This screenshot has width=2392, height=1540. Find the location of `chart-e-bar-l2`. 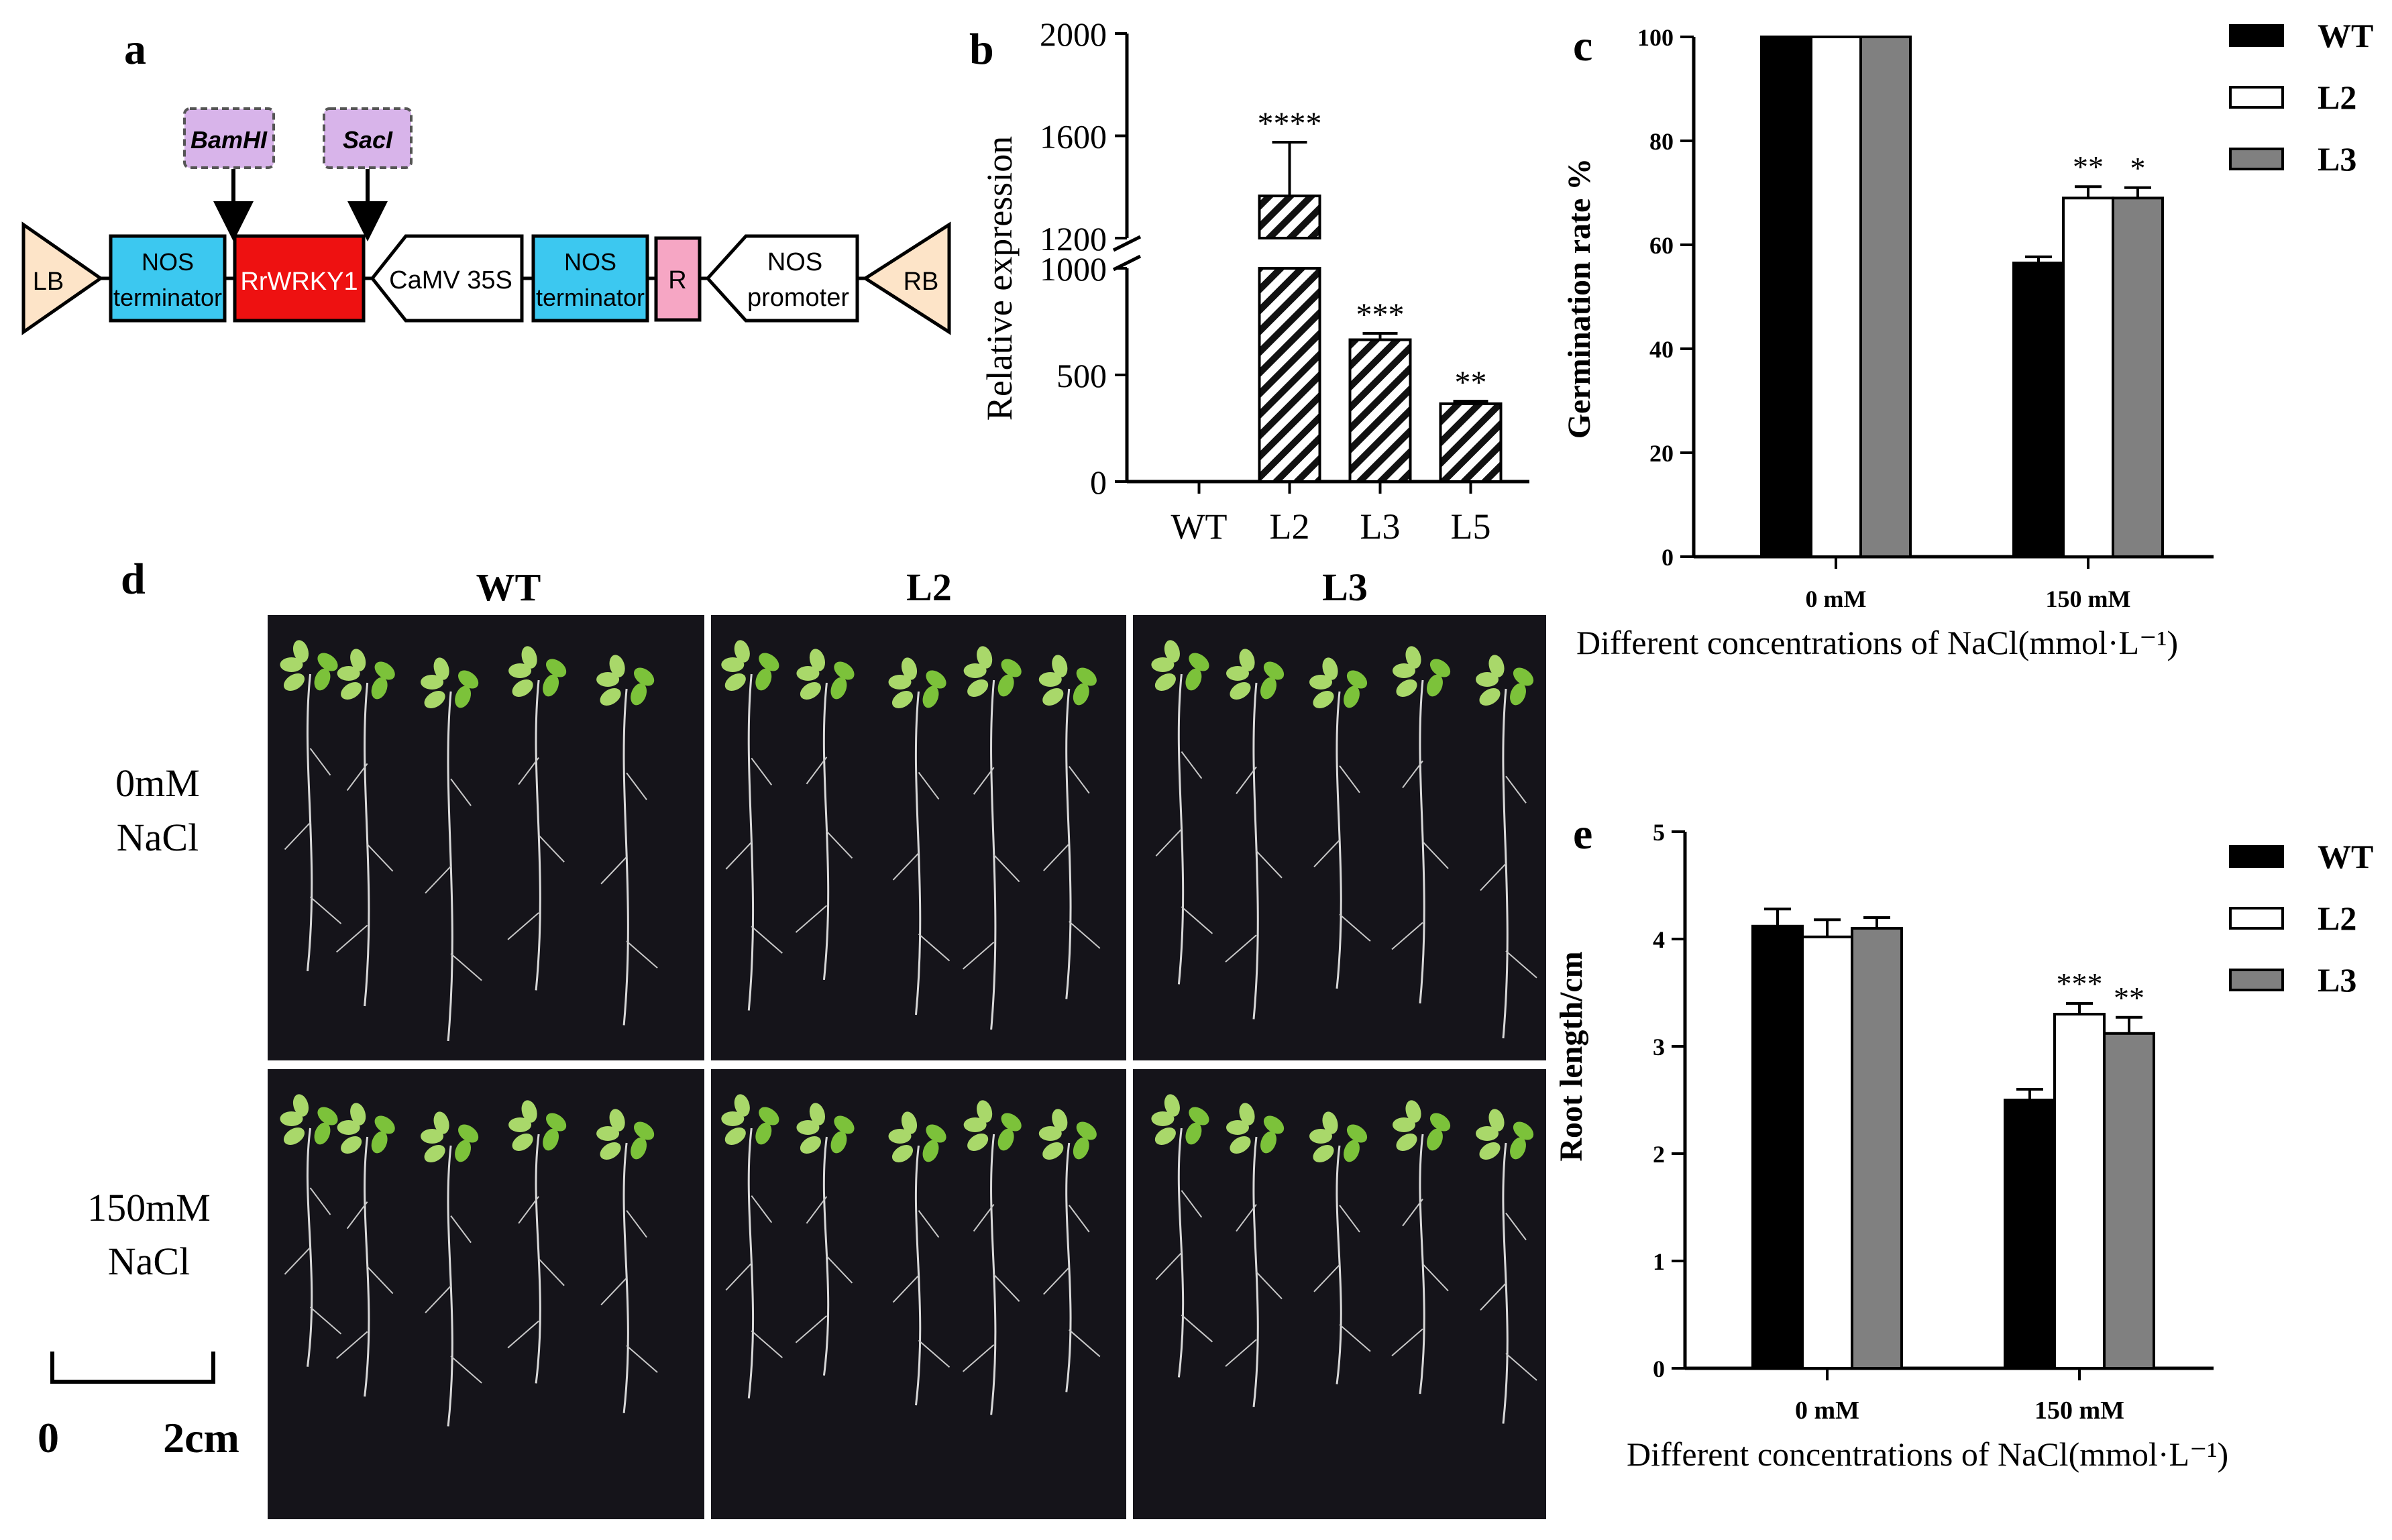

chart-e-bar-l2 is located at coordinates (2079, 1192).